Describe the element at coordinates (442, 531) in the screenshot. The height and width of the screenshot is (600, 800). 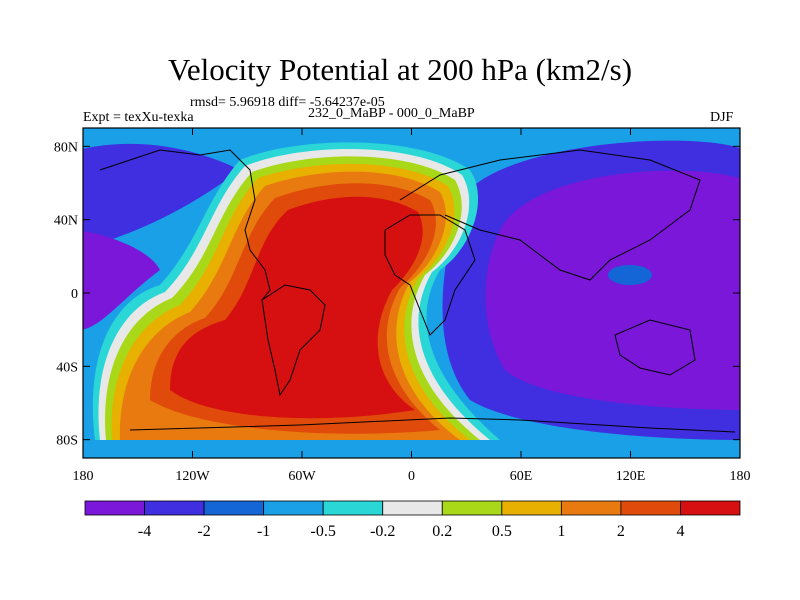
I see `colorbar-label: 0.2` at that location.